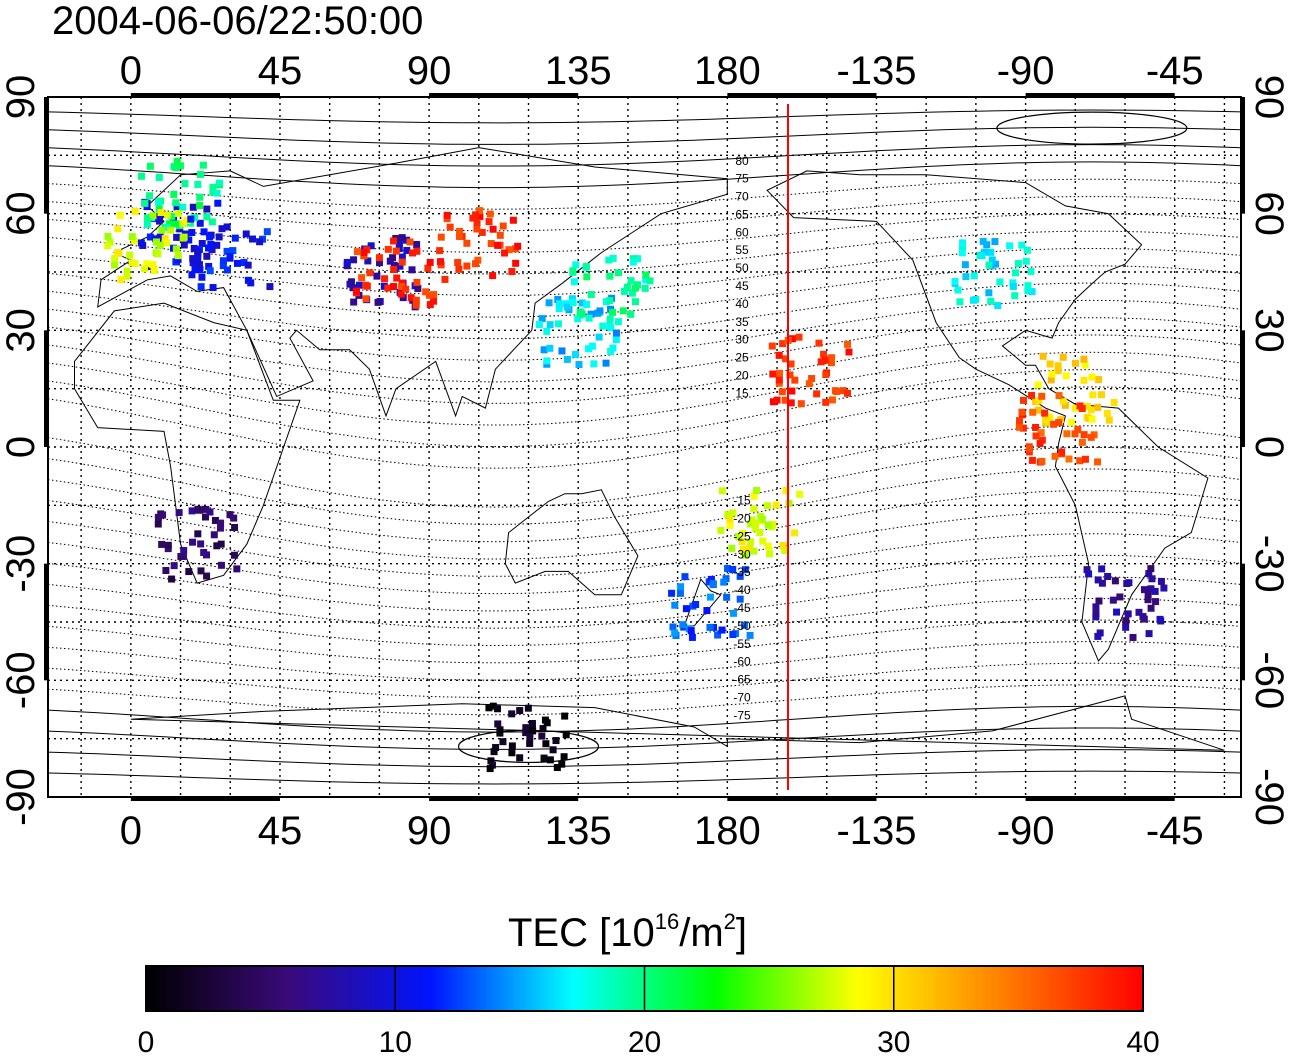 This screenshot has width=1292, height=1057. What do you see at coordinates (21, 450) in the screenshot?
I see `left-lat-axis: 90 60 30 0 -30 -60 -90` at bounding box center [21, 450].